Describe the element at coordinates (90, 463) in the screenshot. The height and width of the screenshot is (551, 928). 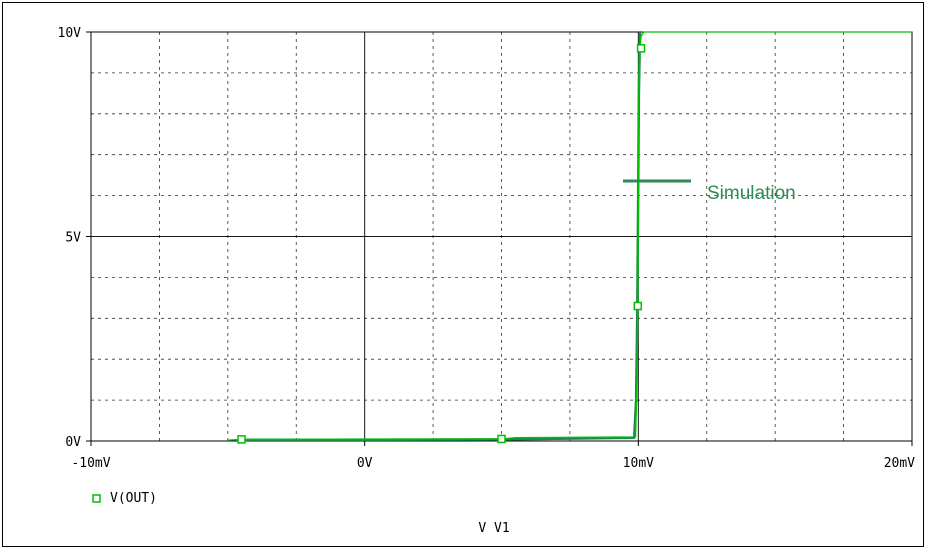
I see `x-tick-label: -10mV` at that location.